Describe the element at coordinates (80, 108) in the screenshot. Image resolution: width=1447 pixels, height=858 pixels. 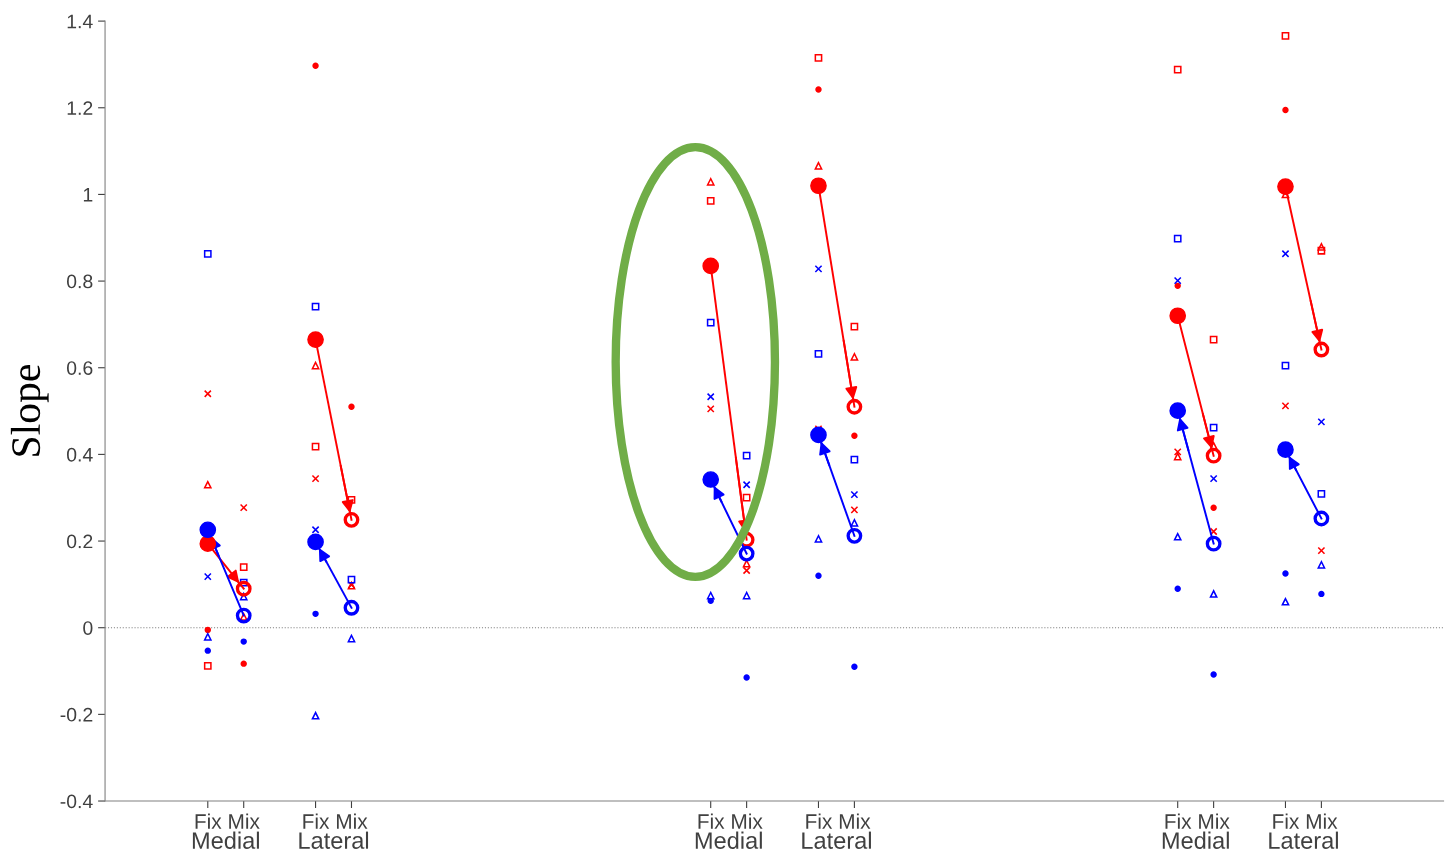
I see `y-tick-label: 1.2` at that location.